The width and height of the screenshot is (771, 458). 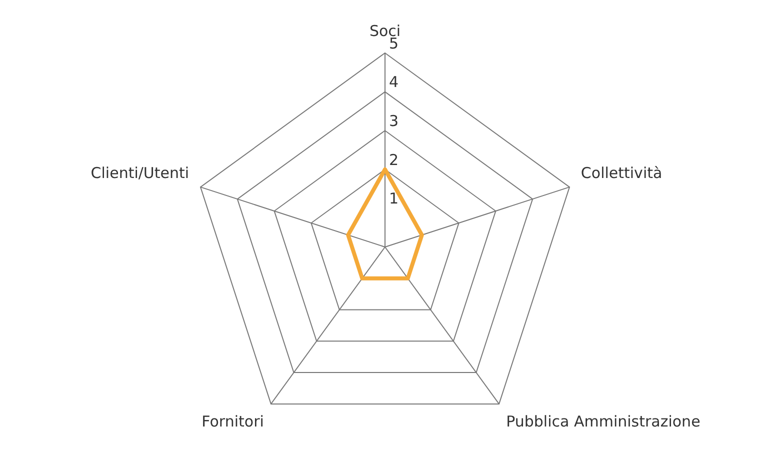 I want to click on spoke-label: Fornitori, so click(x=233, y=421).